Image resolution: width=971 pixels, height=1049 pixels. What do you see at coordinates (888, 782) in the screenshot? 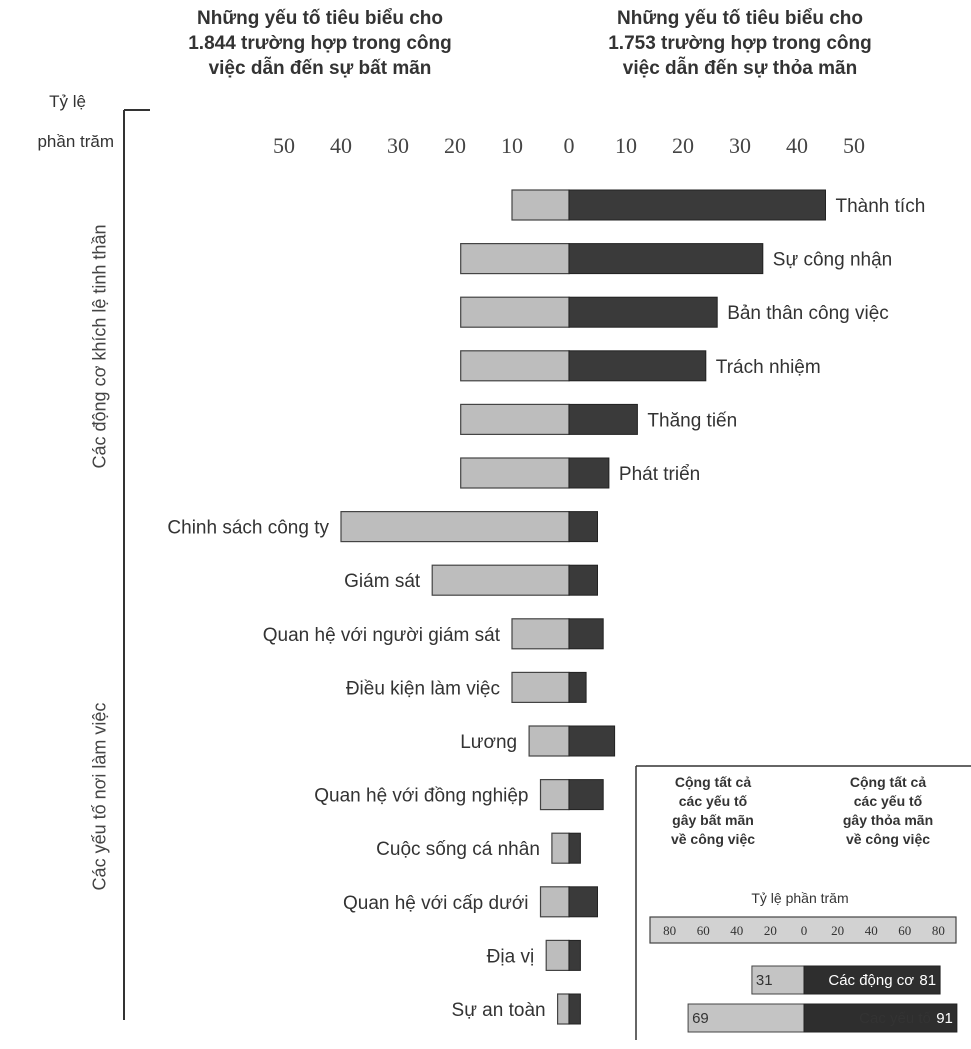
I see `inset-right-header-line: Cộng tất cả` at bounding box center [888, 782].